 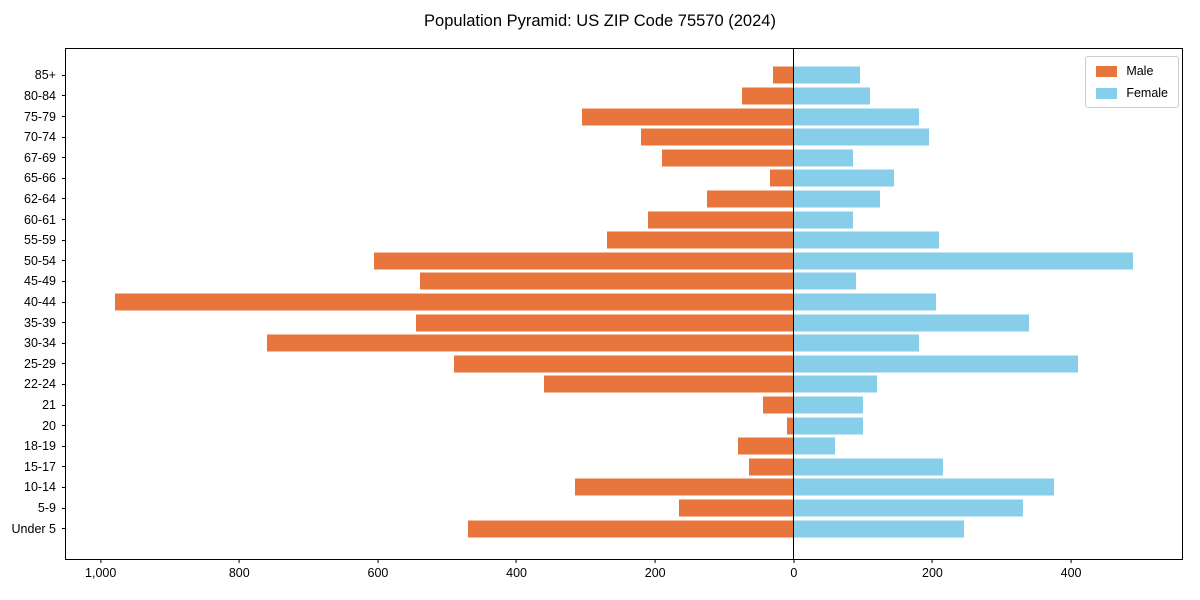 I want to click on y-axis-label-row: 25-29, so click(x=39, y=364).